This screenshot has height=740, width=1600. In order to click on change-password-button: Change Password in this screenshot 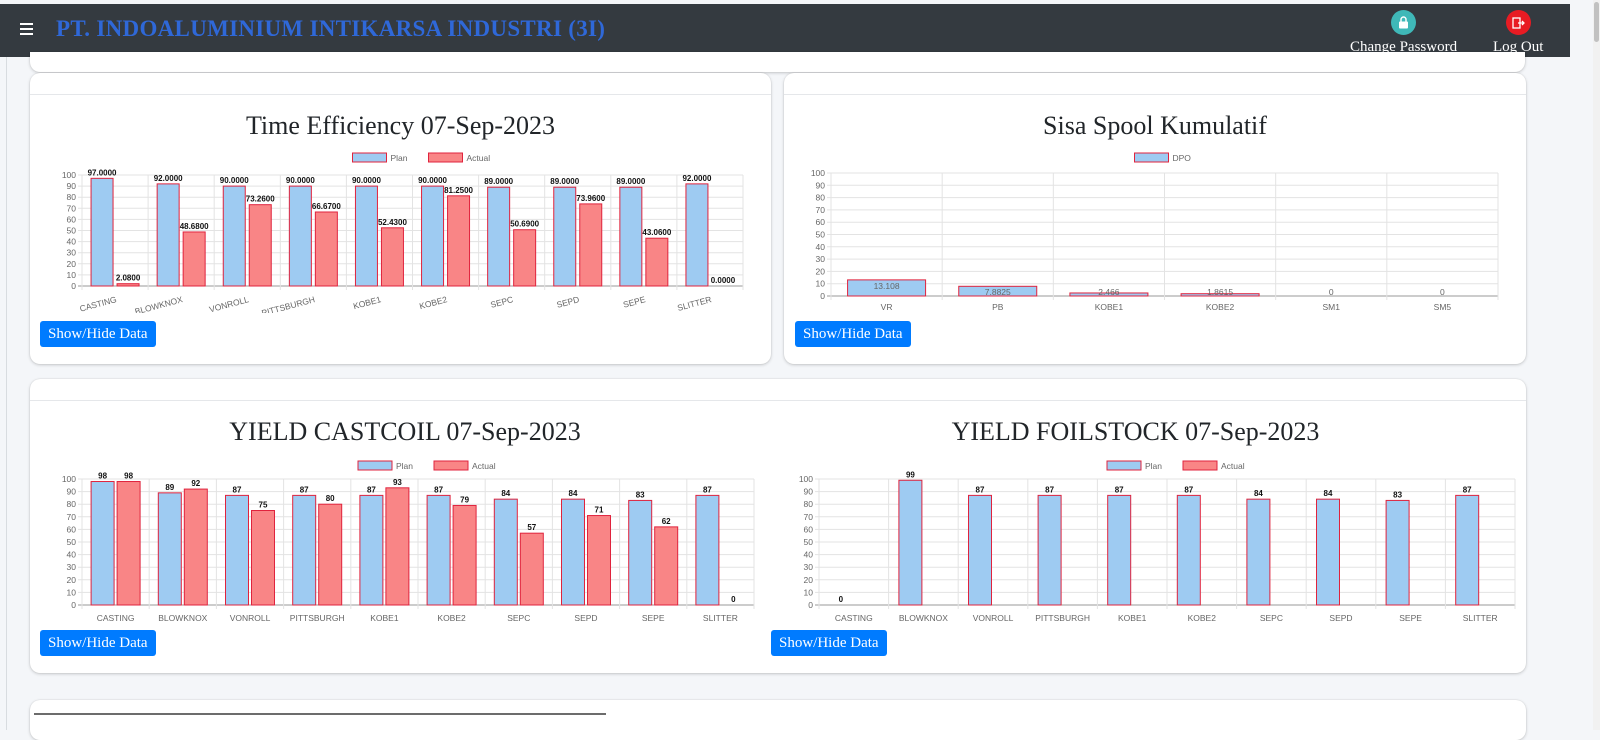, I will do `click(1403, 33)`.